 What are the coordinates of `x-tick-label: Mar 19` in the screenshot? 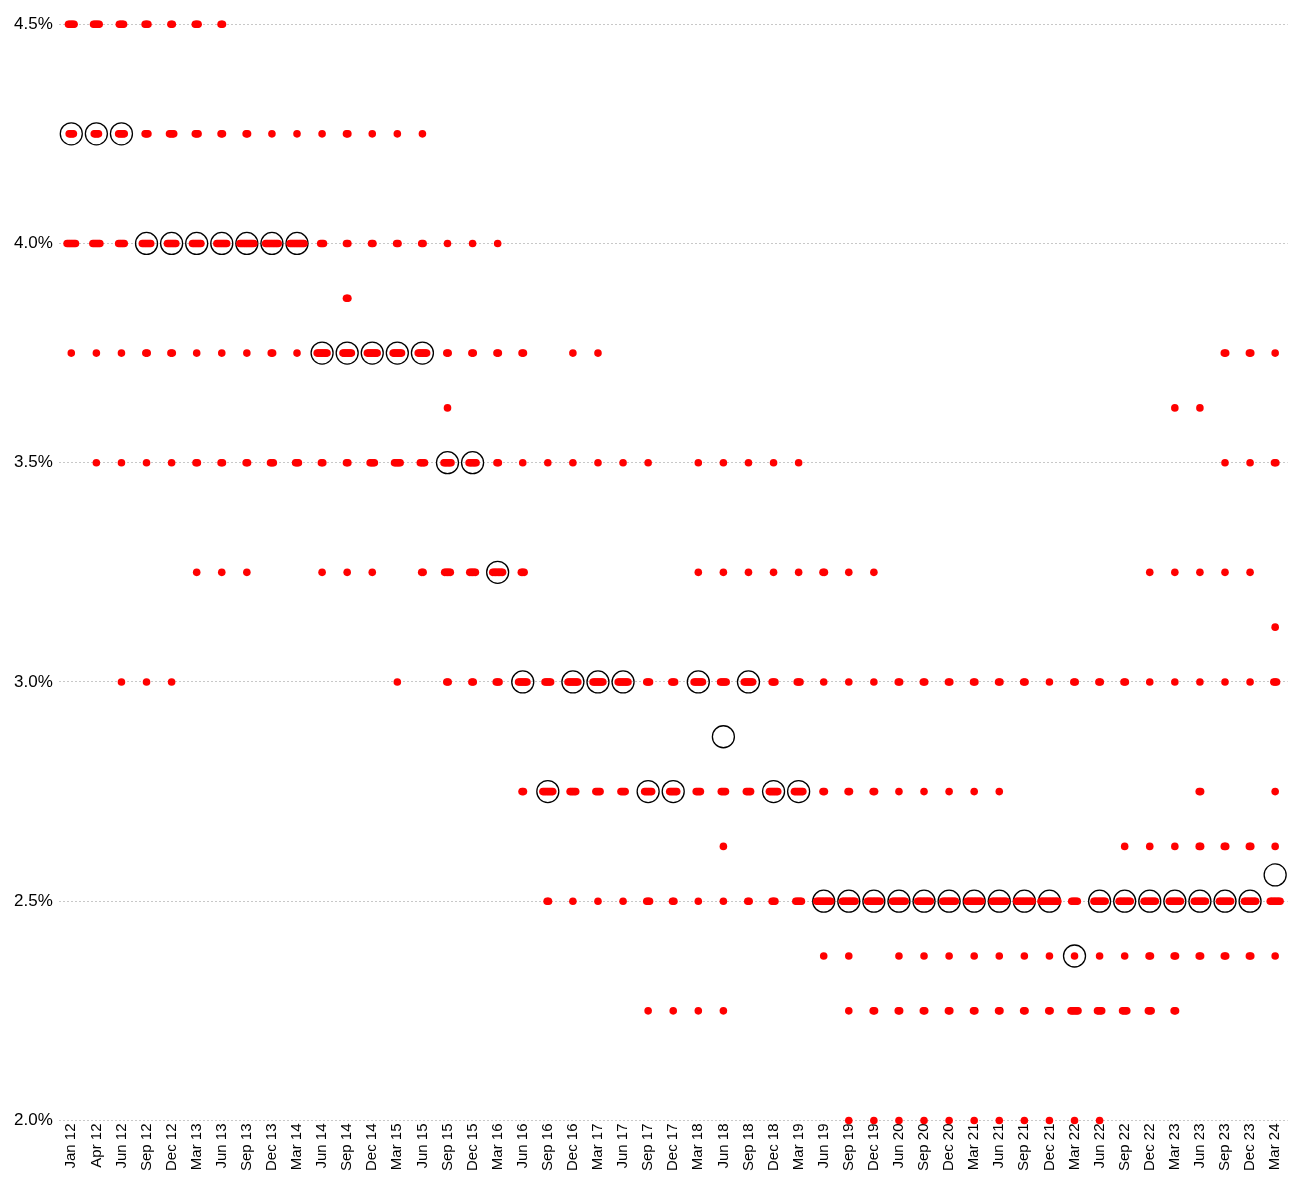 It's located at (797, 1147).